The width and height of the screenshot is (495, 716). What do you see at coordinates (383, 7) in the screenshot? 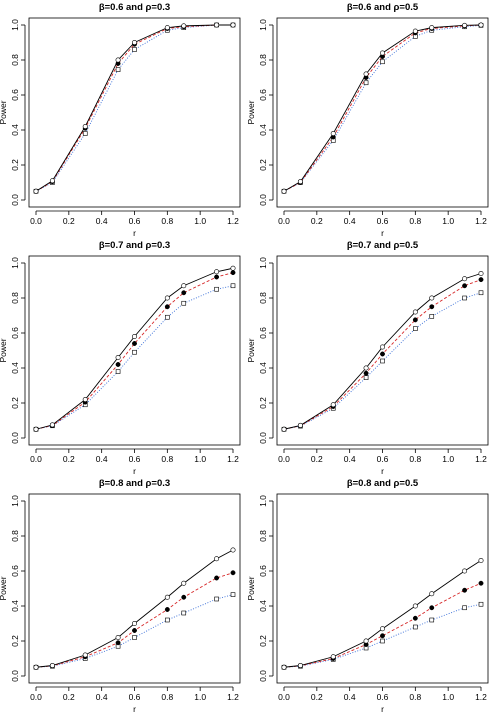
I see `chart-title: β=0.6 and ρ=0.5` at bounding box center [383, 7].